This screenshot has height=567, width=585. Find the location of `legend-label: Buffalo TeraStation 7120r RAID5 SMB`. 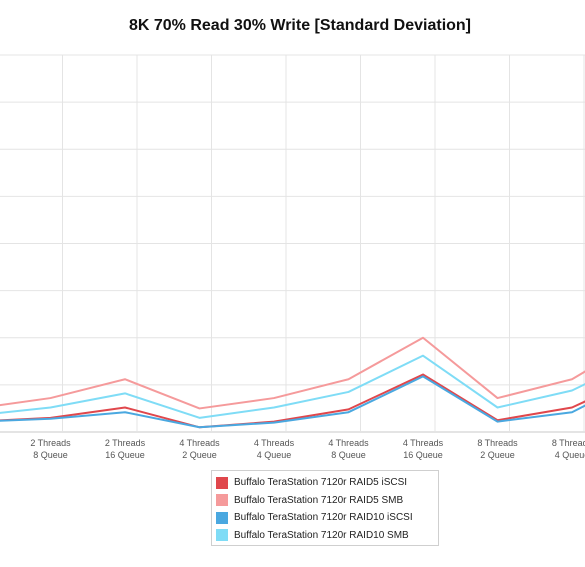

legend-label: Buffalo TeraStation 7120r RAID5 SMB is located at coordinates (319, 500).